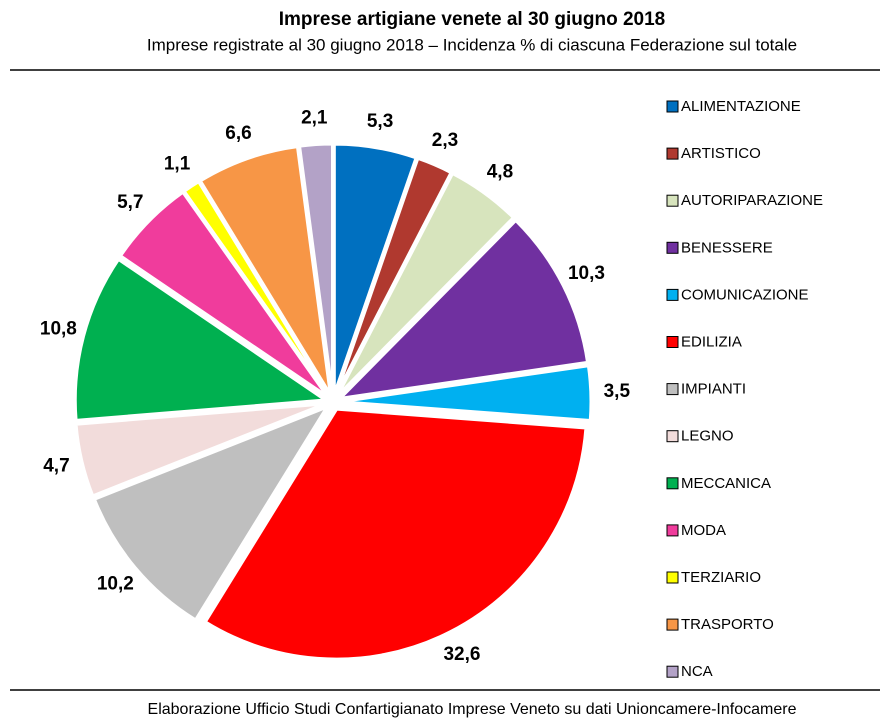 The image size is (889, 724). I want to click on data-label: 32,6, so click(461, 654).